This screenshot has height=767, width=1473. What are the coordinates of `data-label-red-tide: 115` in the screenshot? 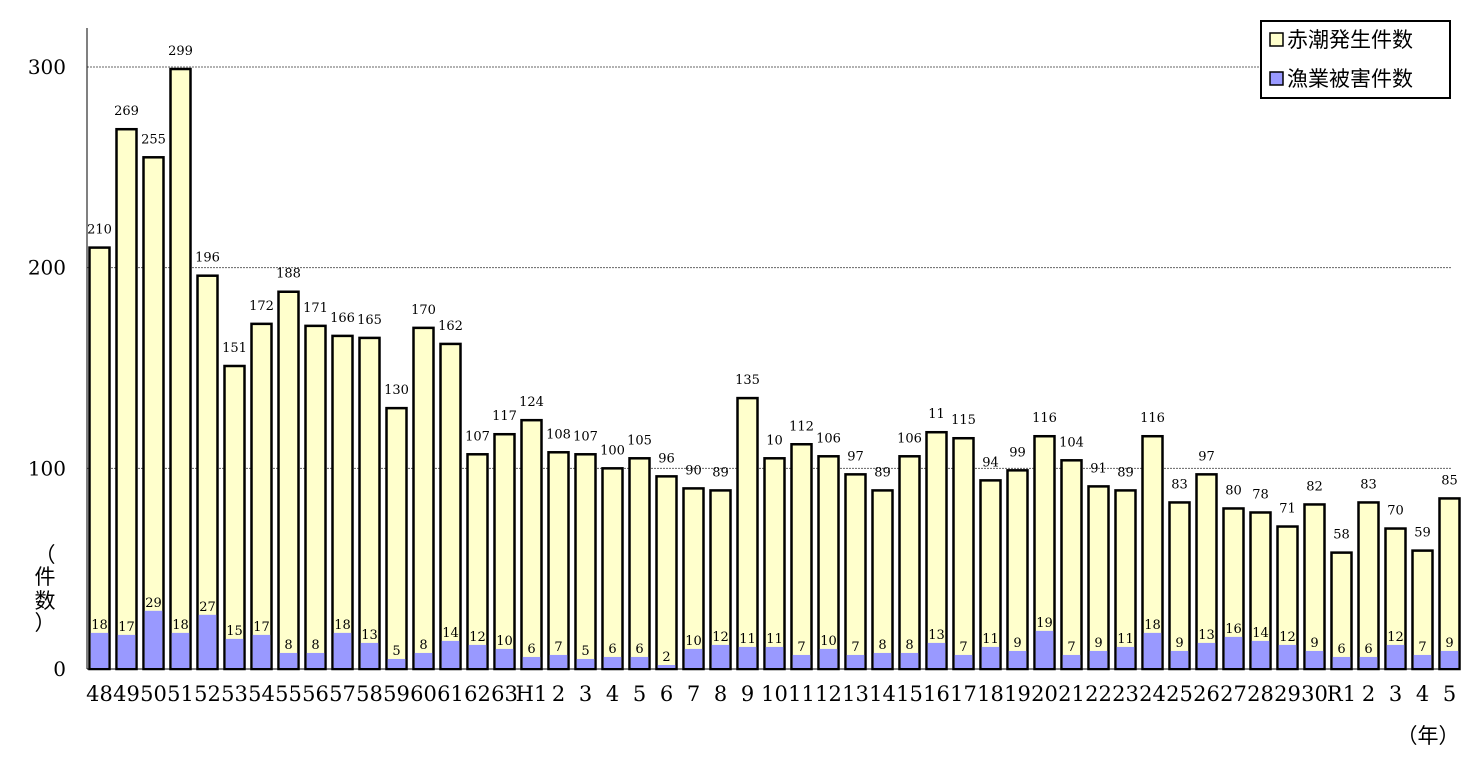 It's located at (963, 420).